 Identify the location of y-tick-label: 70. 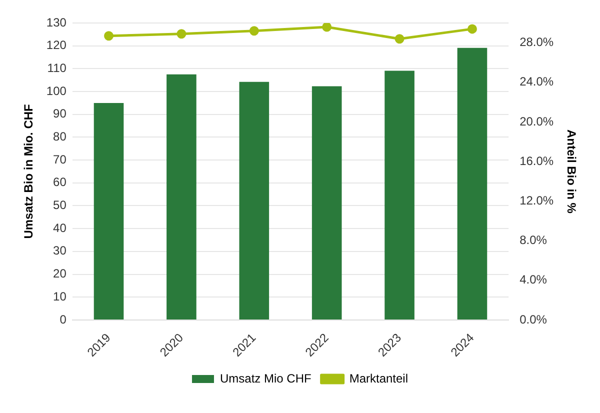
(60, 159).